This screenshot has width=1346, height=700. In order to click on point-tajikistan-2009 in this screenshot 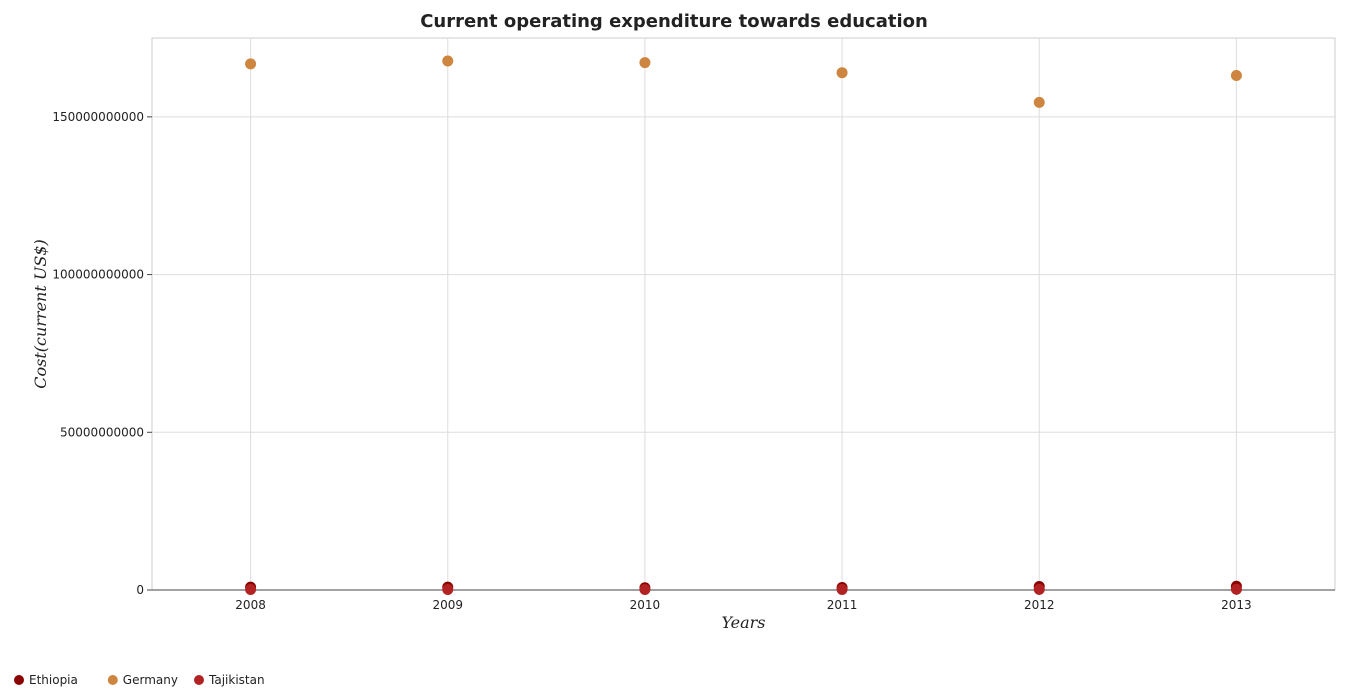, I will do `click(448, 590)`.